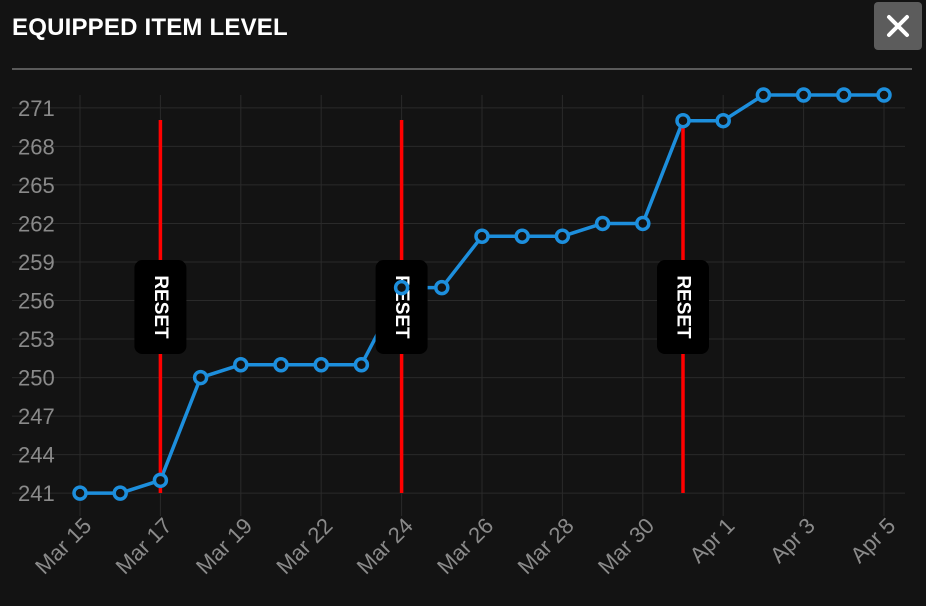 Image resolution: width=926 pixels, height=606 pixels. I want to click on close-icon, so click(898, 26).